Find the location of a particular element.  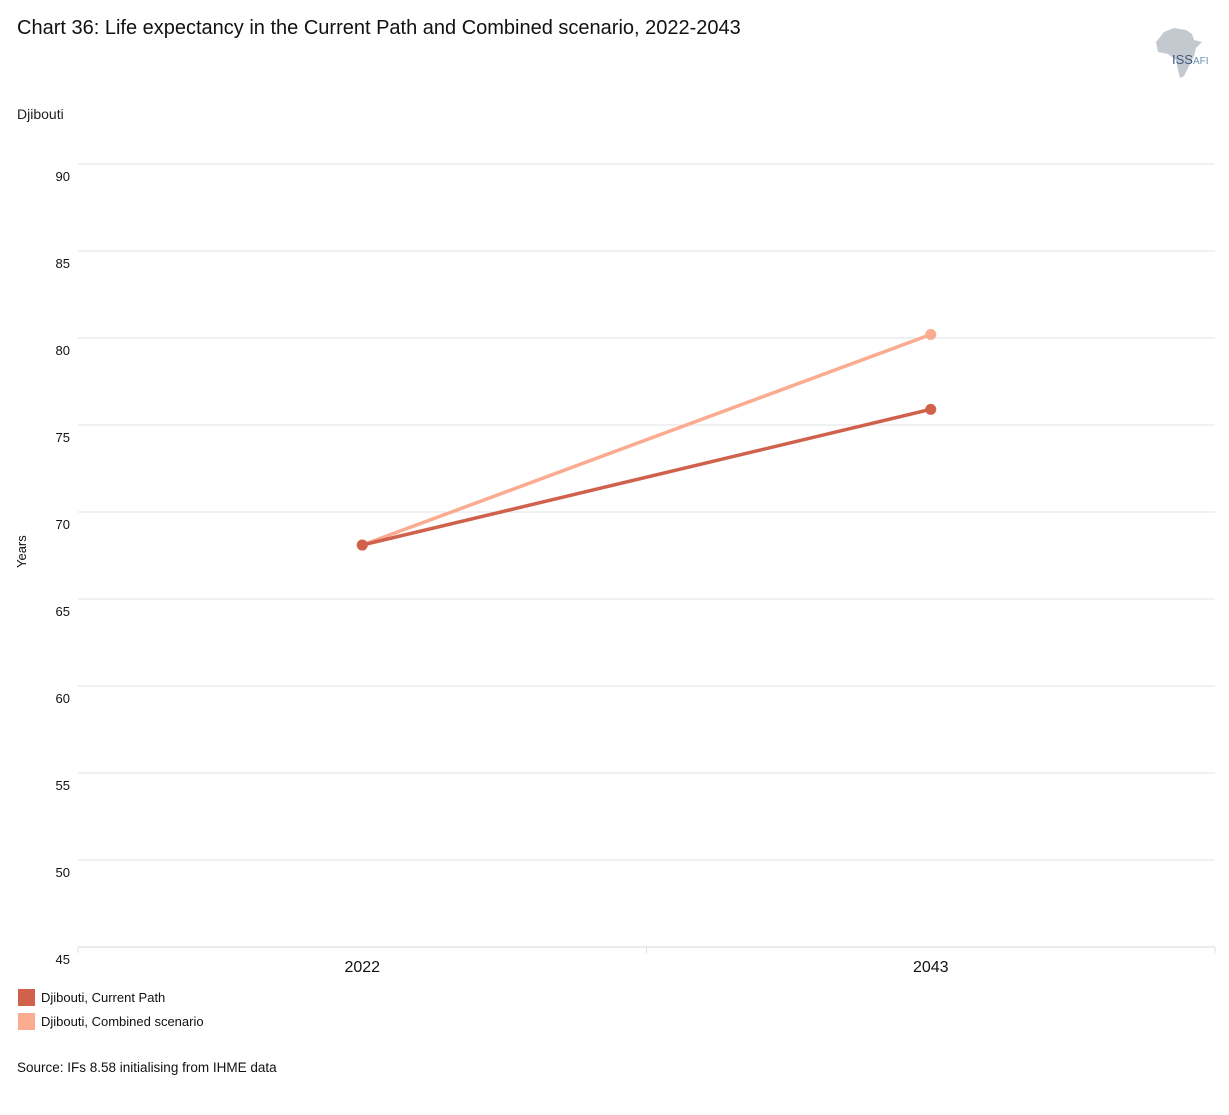

y-tick-label-80: 80 is located at coordinates (63, 350).